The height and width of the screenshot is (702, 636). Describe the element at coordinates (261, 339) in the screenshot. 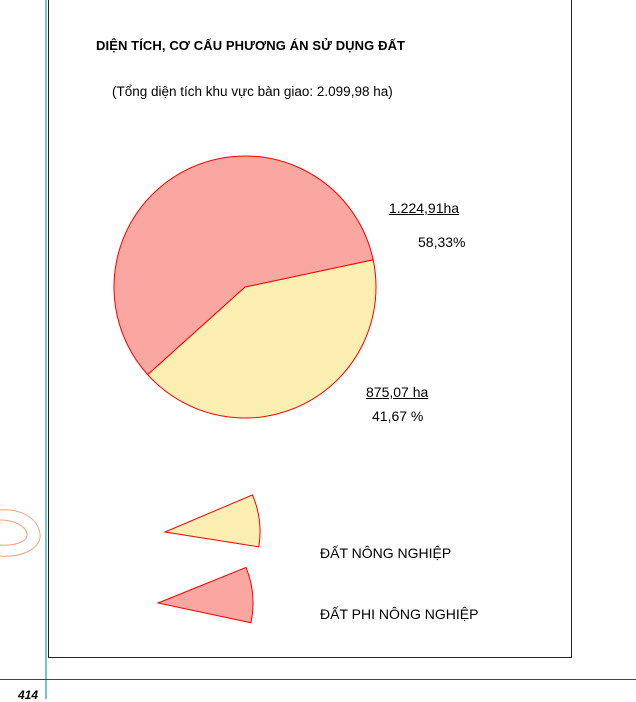

I see `pie-slice-nong-nghiep` at that location.